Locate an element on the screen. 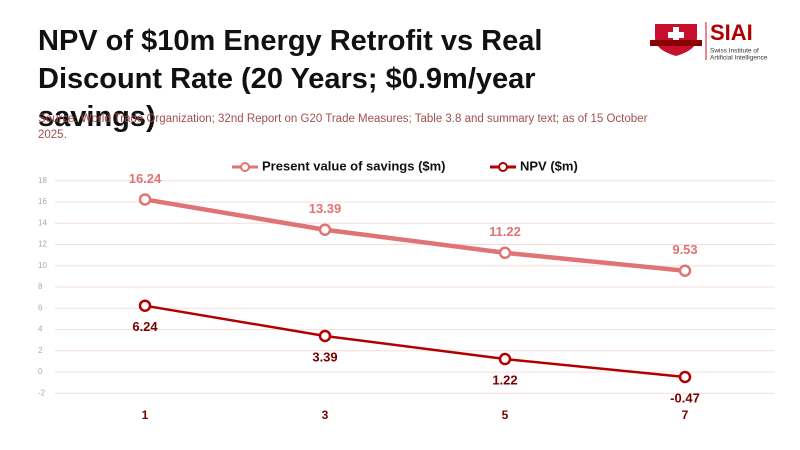 The width and height of the screenshot is (800, 450). y-tick-label: 8 is located at coordinates (40, 286).